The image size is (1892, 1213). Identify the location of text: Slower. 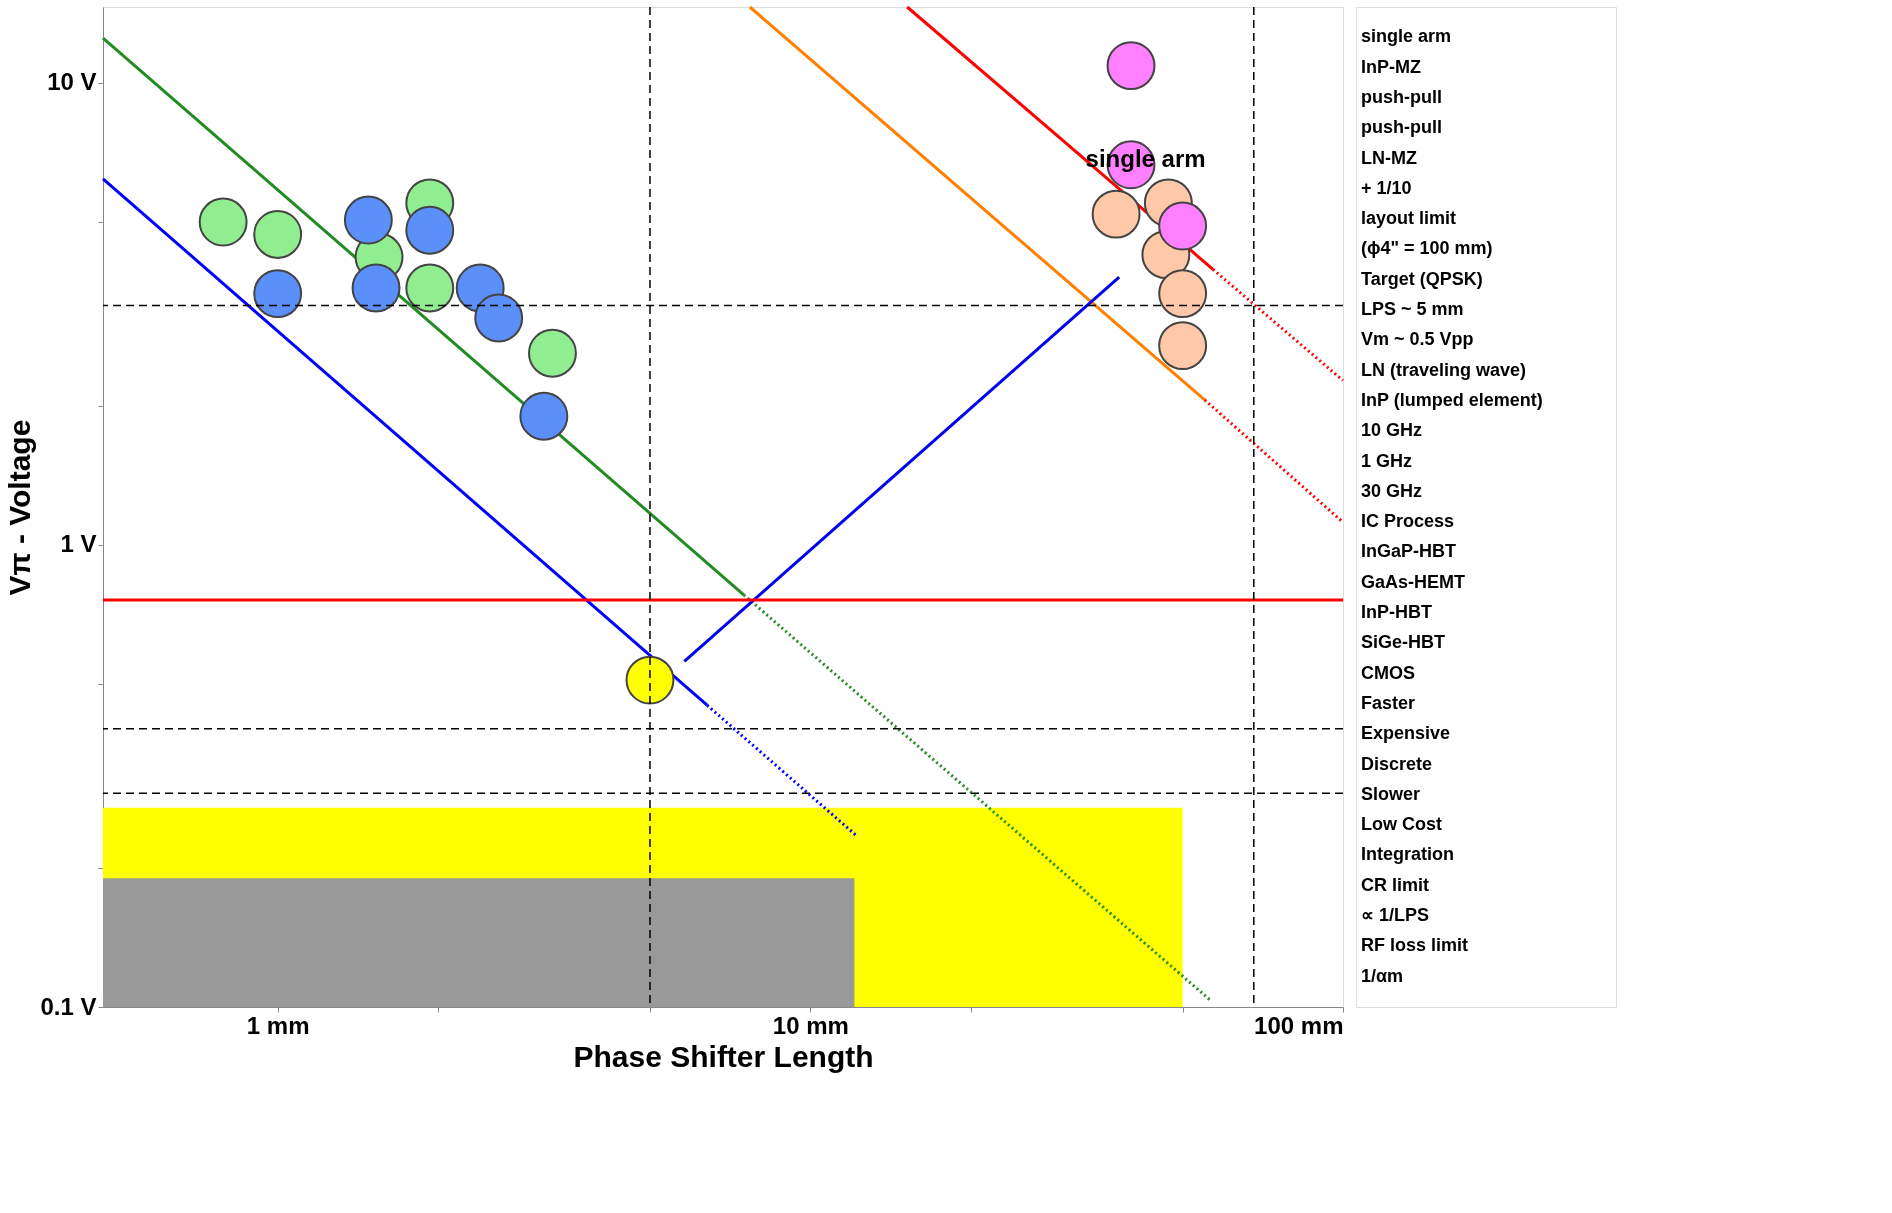
(1391, 793).